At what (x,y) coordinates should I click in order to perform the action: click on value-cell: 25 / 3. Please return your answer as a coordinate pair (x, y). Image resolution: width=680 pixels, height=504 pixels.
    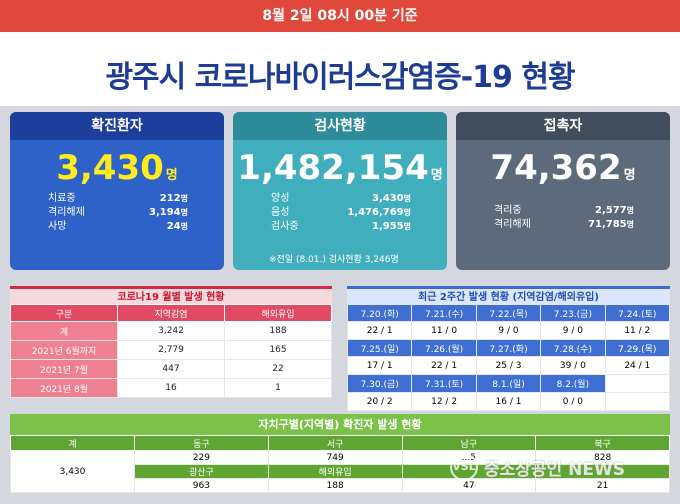
    Looking at the image, I should click on (508, 365).